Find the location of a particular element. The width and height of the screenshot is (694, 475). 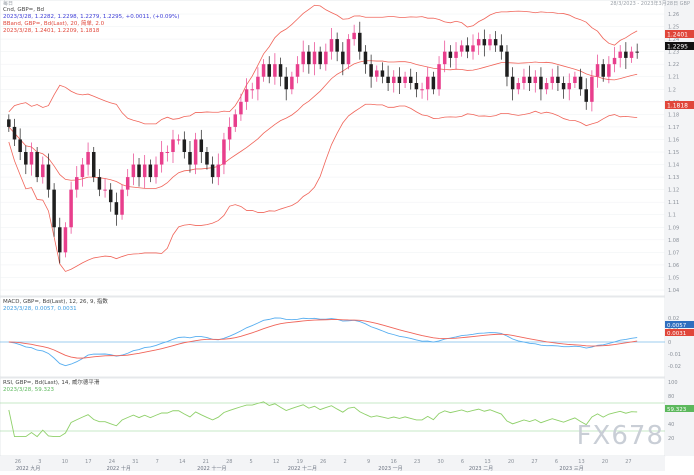

date-tick-label: 3 is located at coordinates (39, 462).